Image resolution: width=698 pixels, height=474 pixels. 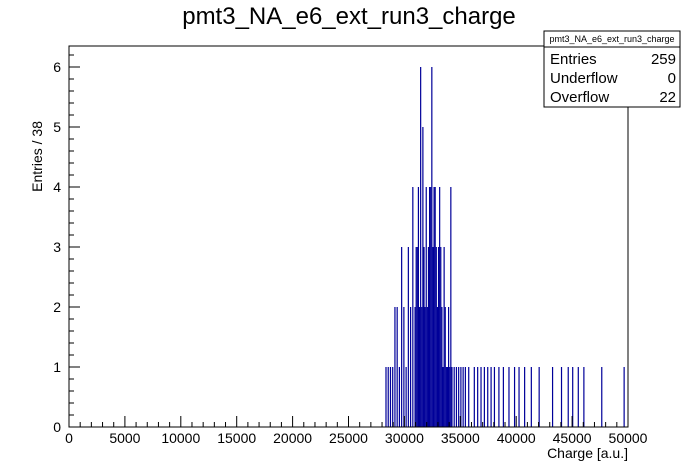 What do you see at coordinates (57, 187) in the screenshot?
I see `y-tick-label: 4` at bounding box center [57, 187].